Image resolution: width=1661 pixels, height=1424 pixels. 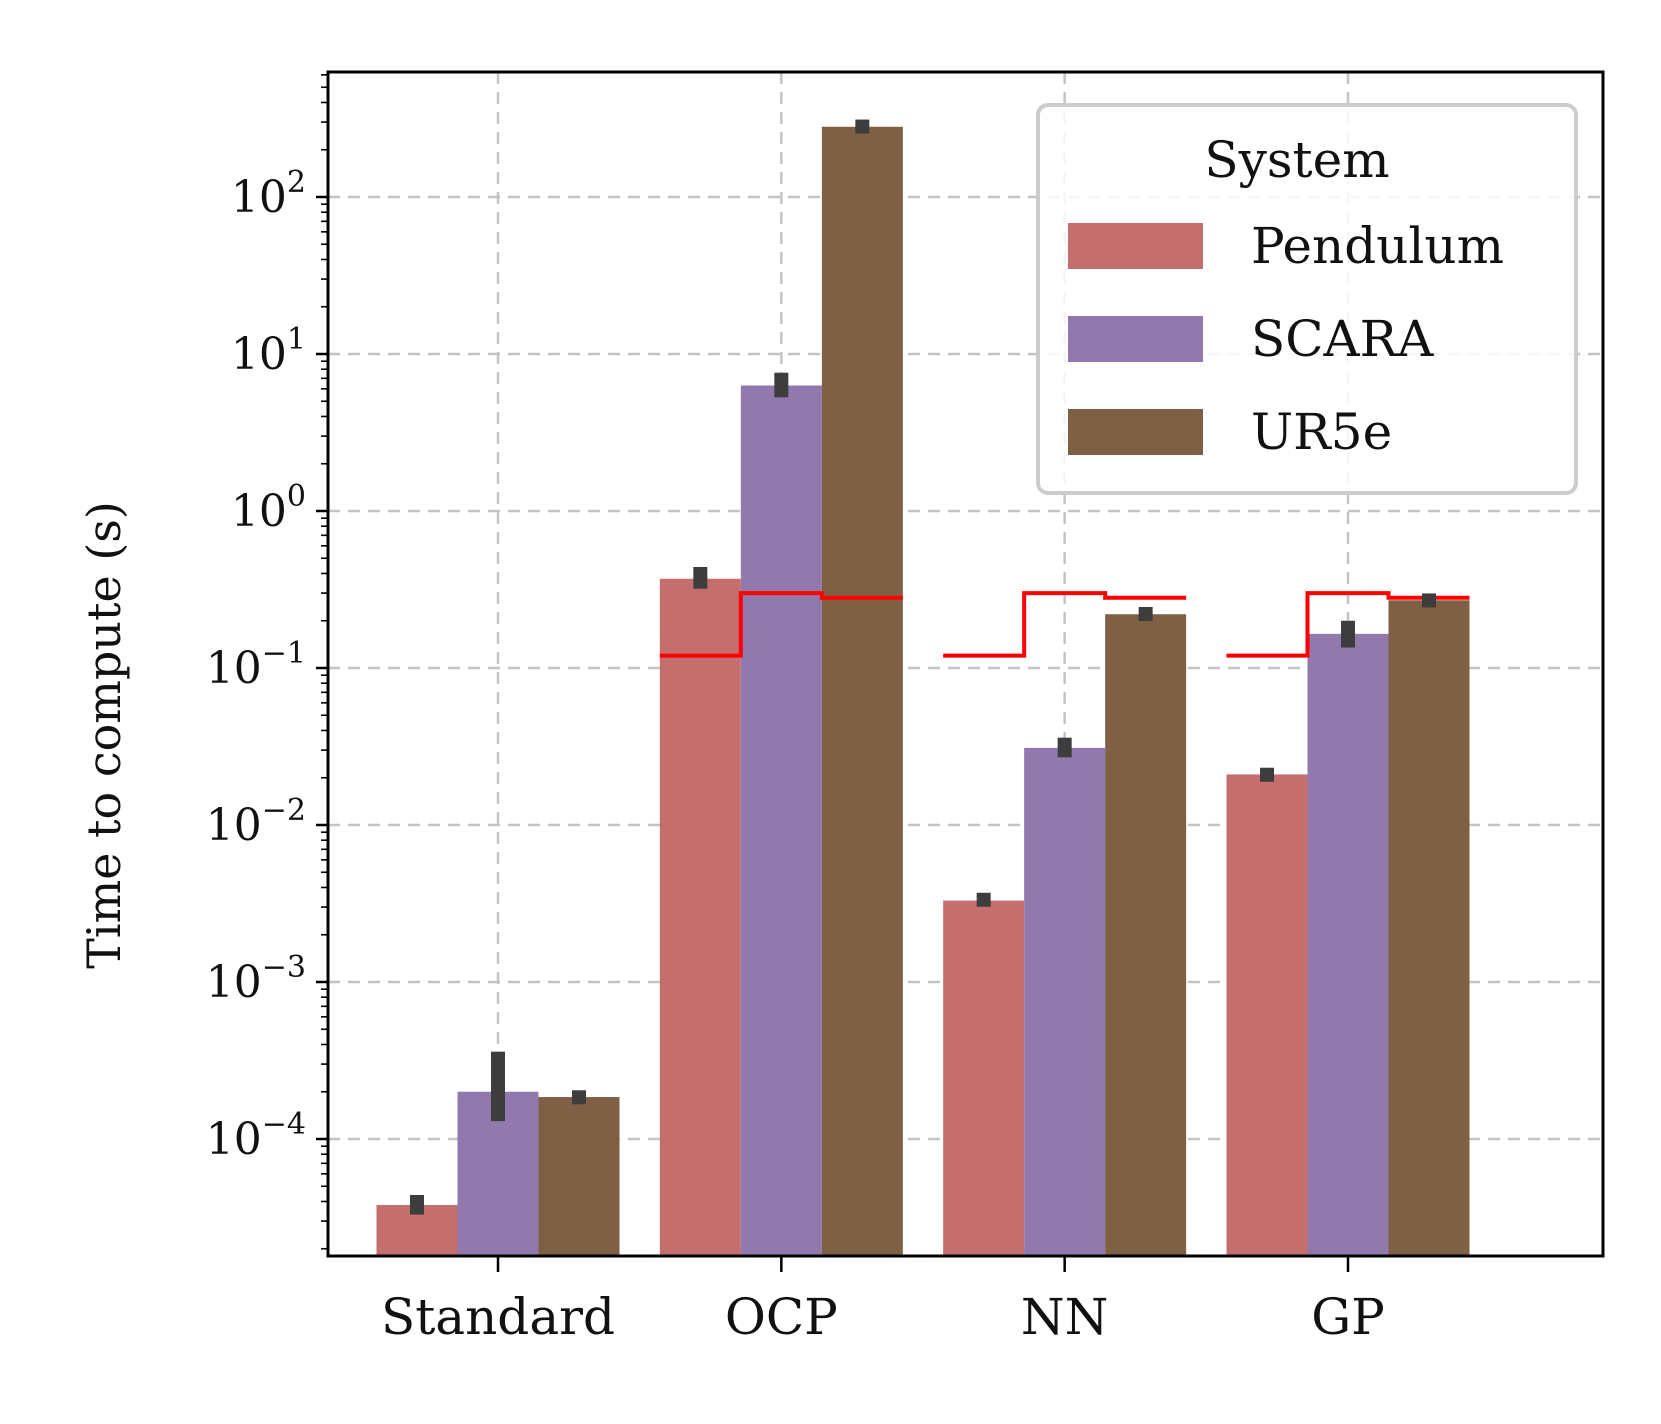 What do you see at coordinates (883, 1301) in the screenshot?
I see `x-axis: Standard OCP NN GP` at bounding box center [883, 1301].